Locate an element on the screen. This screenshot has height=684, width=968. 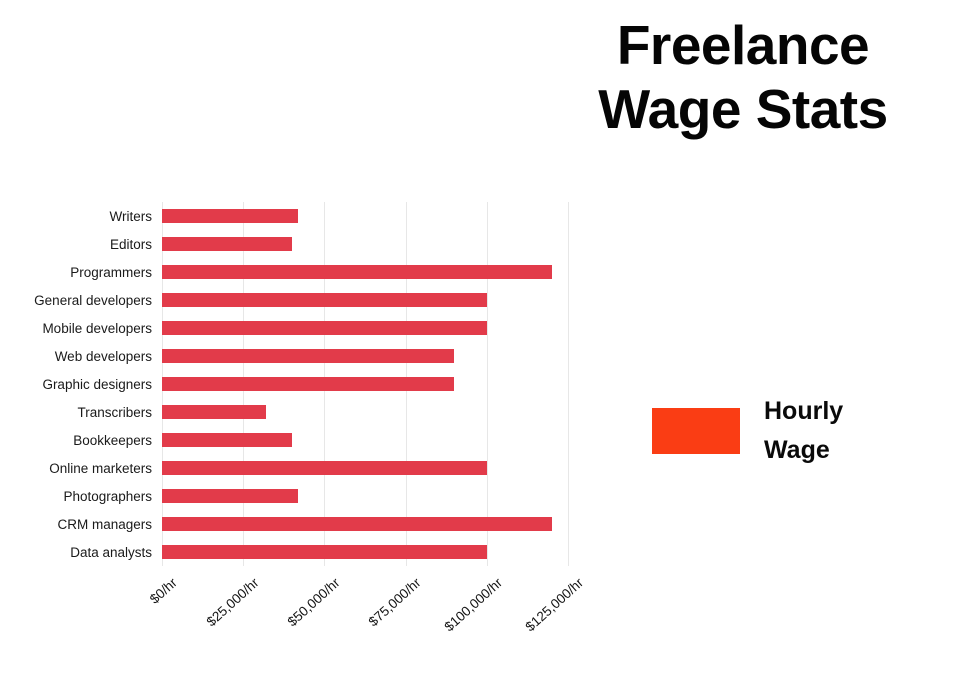
category-label: Transcribers is located at coordinates (114, 412).